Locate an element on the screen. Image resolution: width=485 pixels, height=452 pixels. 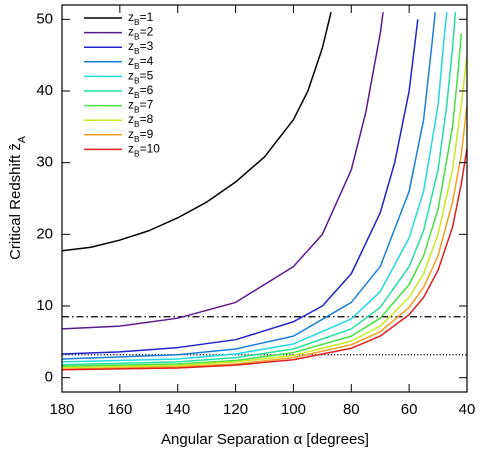
legend-label: zB=5 is located at coordinates (141, 77).